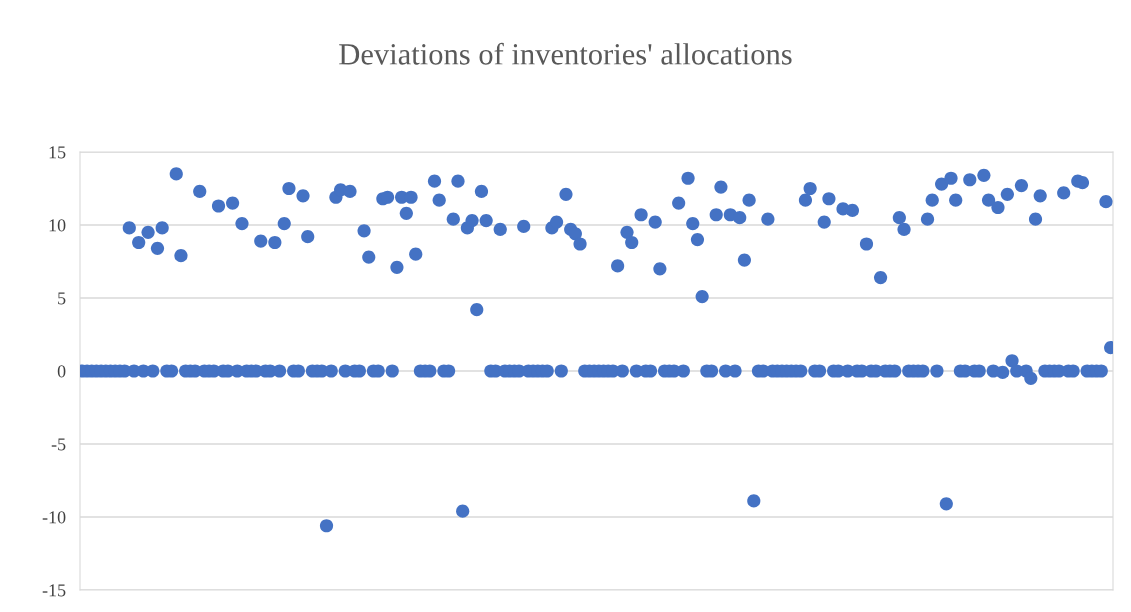 The height and width of the screenshot is (612, 1131). Describe the element at coordinates (54, 590) in the screenshot. I see `y-tick-label: -15` at that location.